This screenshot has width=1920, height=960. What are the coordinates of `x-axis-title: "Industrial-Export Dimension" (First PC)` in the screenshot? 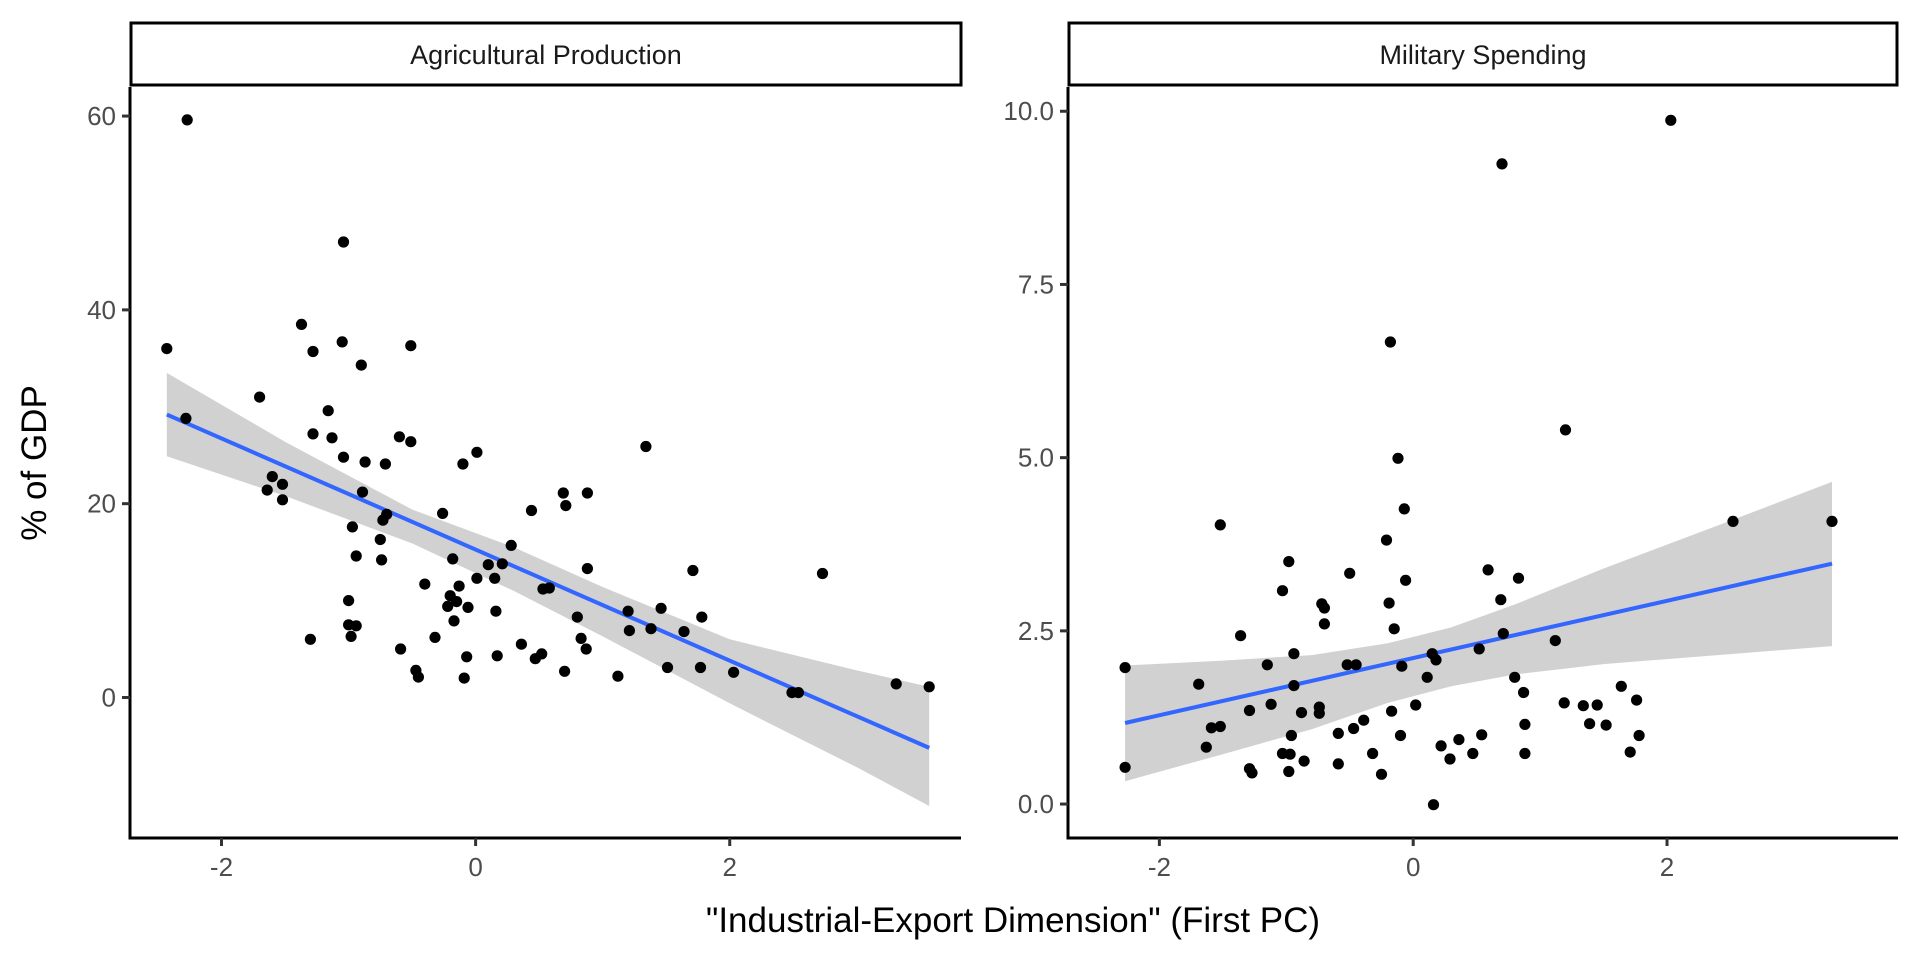 It's located at (1013, 920).